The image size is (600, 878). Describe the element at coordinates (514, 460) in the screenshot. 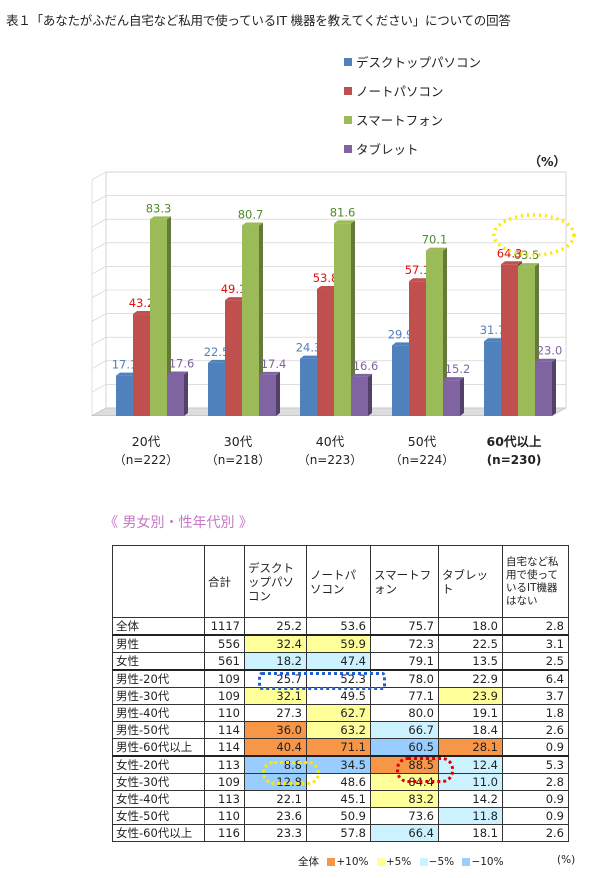

I see `category-count-label: (n=230)` at that location.